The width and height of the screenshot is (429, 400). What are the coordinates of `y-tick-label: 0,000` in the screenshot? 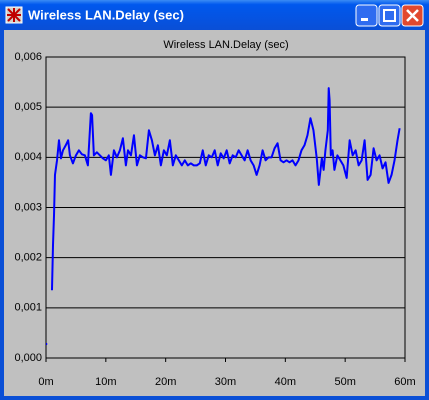 It's located at (28, 358).